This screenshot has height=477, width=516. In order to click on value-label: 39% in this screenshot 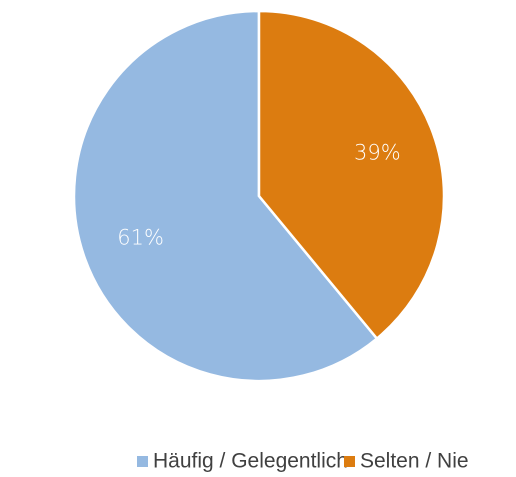, I will do `click(377, 152)`.